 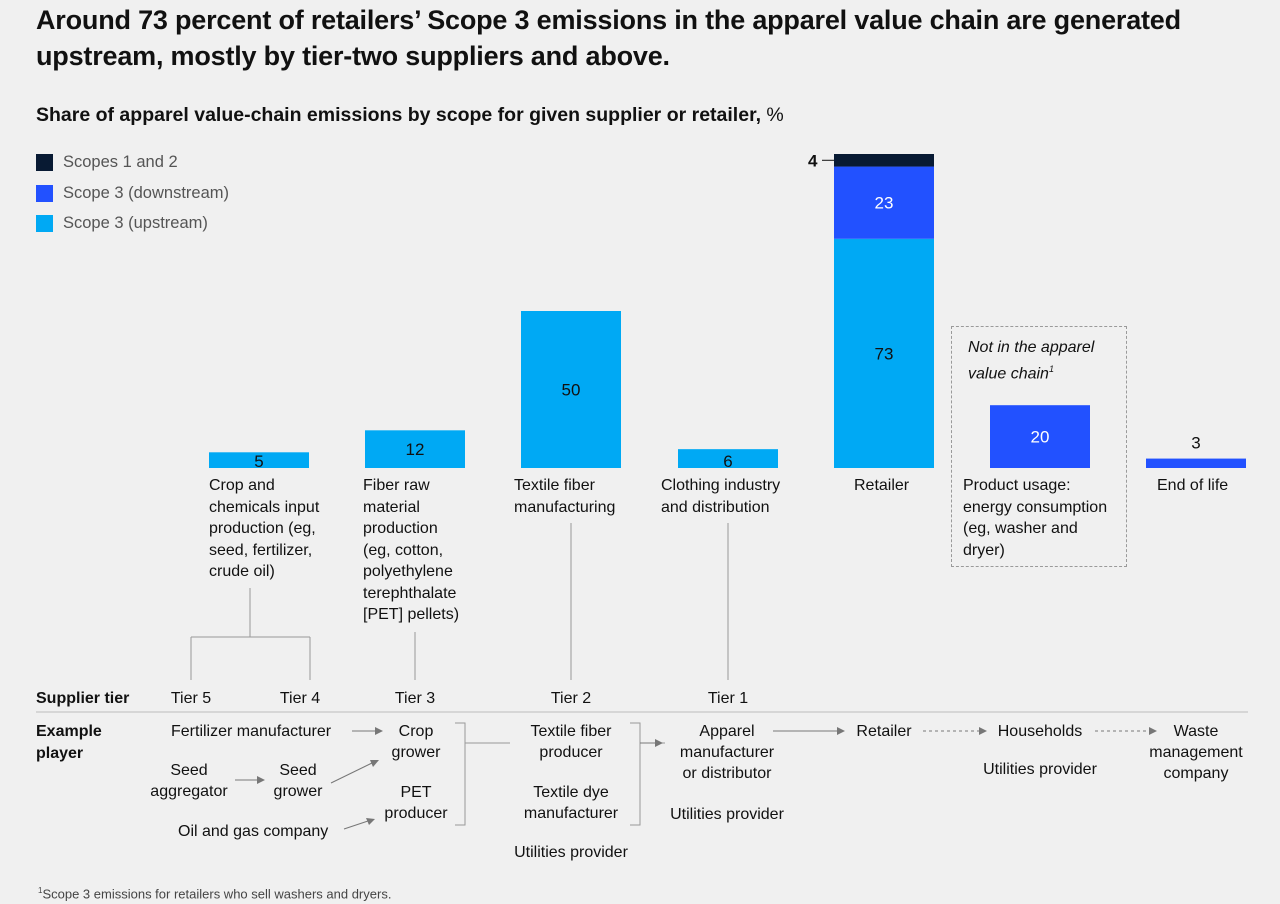 What do you see at coordinates (728, 698) in the screenshot?
I see `tier-1: Tier 1` at bounding box center [728, 698].